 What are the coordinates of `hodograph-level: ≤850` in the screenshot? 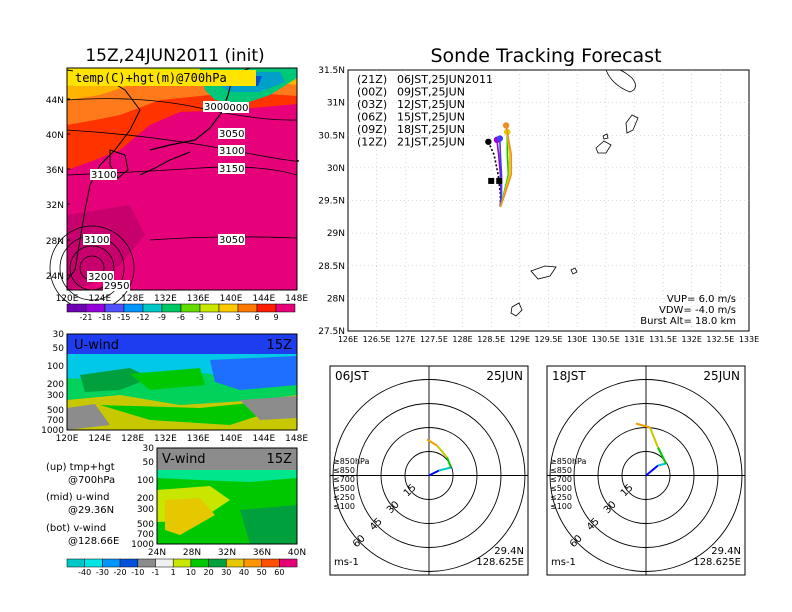 It's located at (561, 470).